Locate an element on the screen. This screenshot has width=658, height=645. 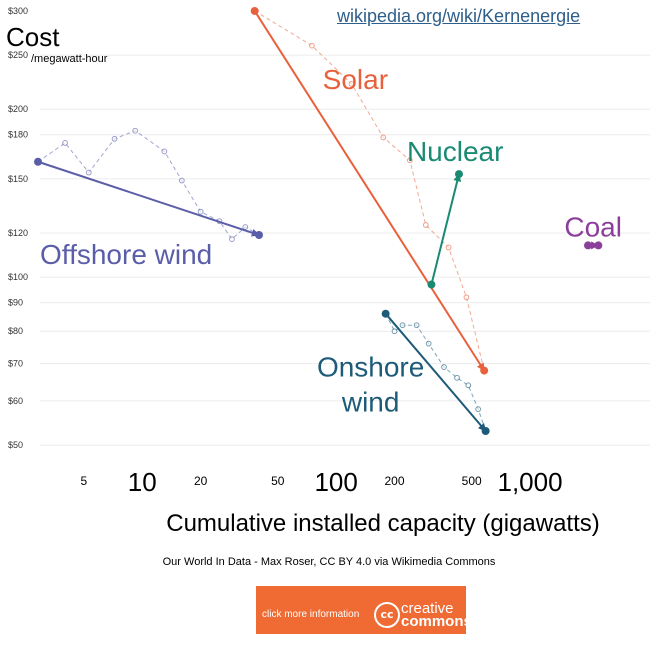
x-axis-ticks: 10 100 1,000 5 20 50 200 500 is located at coordinates (322, 482).